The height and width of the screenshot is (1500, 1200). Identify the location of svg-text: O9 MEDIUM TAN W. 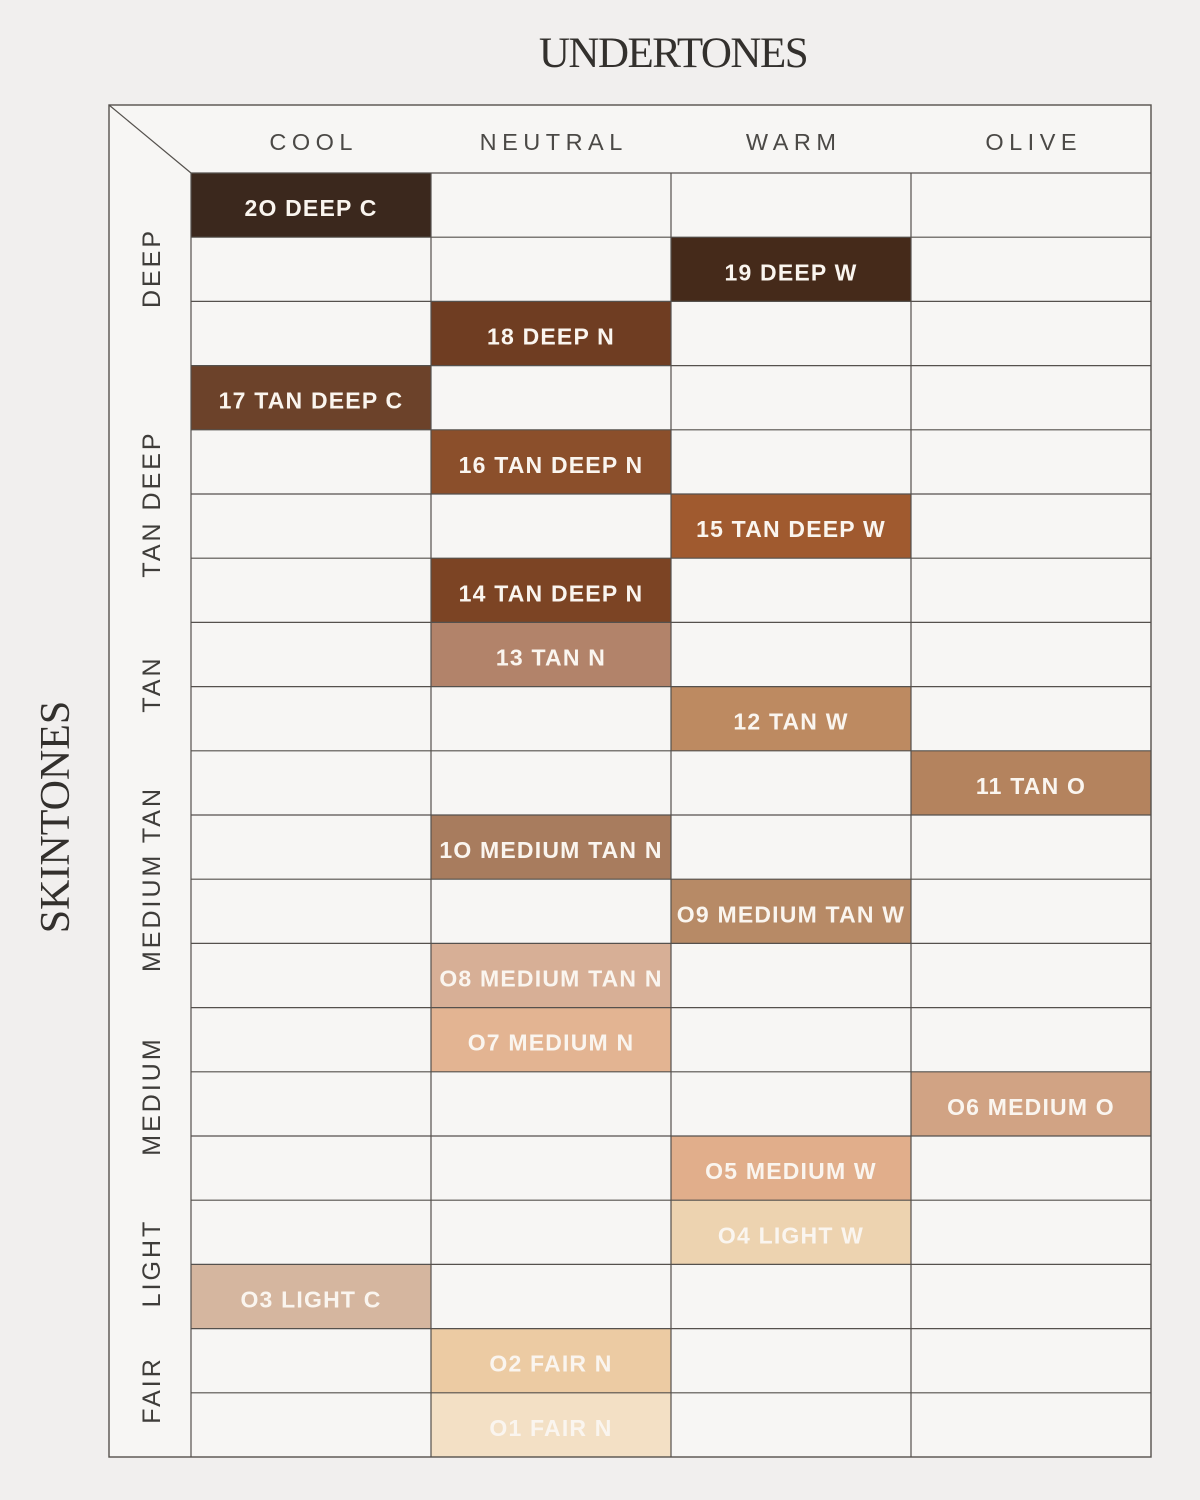
(791, 914).